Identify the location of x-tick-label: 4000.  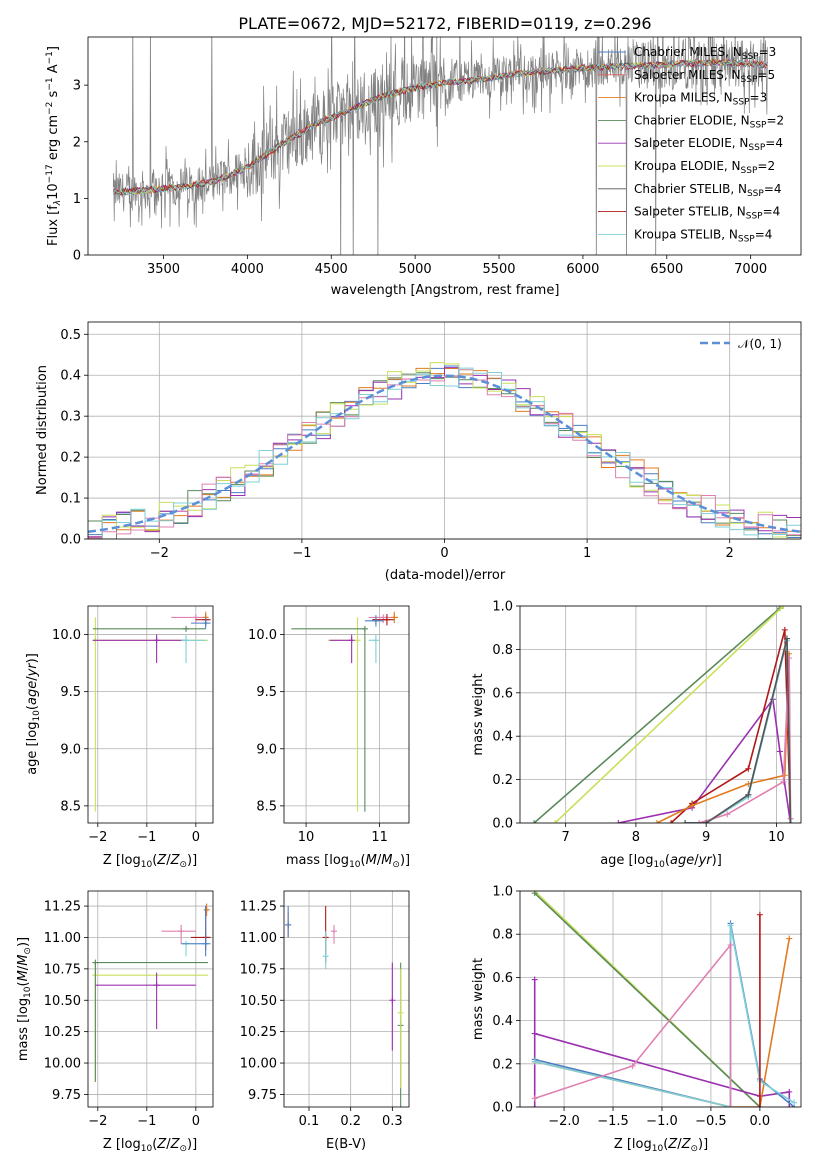
(247, 269).